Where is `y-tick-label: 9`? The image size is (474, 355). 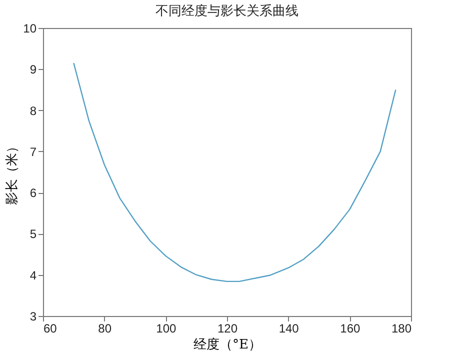 y-tick-label: 9 is located at coordinates (33, 69).